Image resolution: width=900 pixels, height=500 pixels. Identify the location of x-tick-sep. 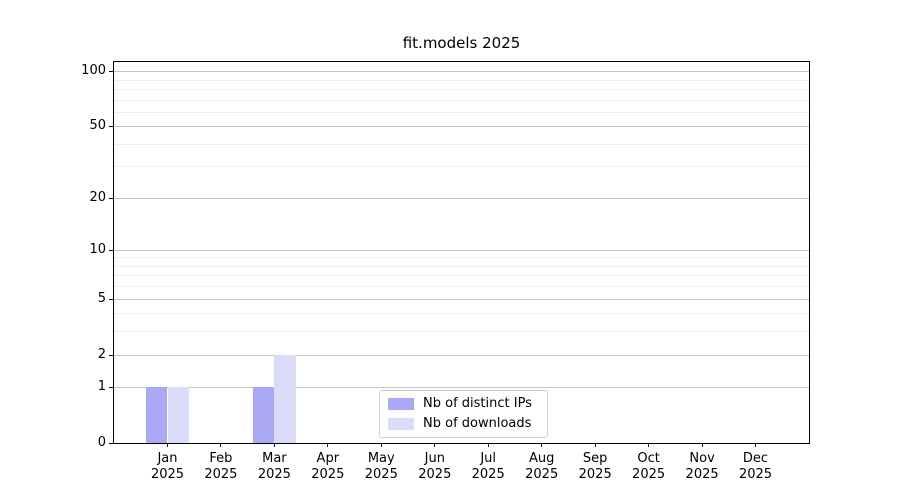
(595, 445).